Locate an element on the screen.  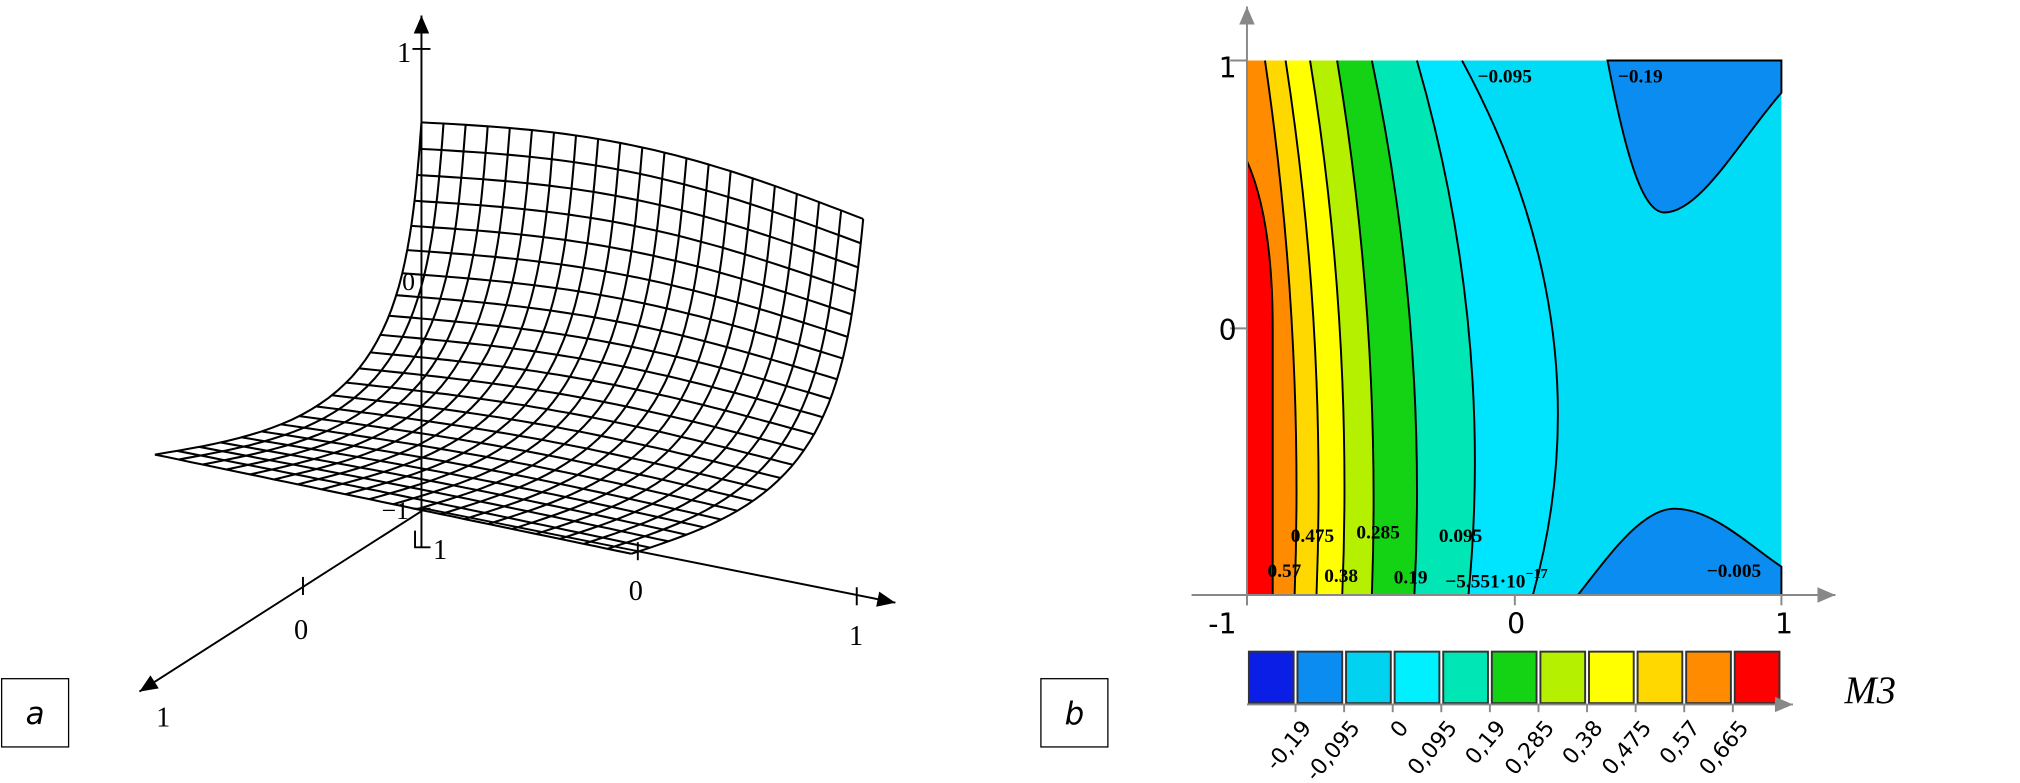
label: 0,665 is located at coordinates (1724, 748).